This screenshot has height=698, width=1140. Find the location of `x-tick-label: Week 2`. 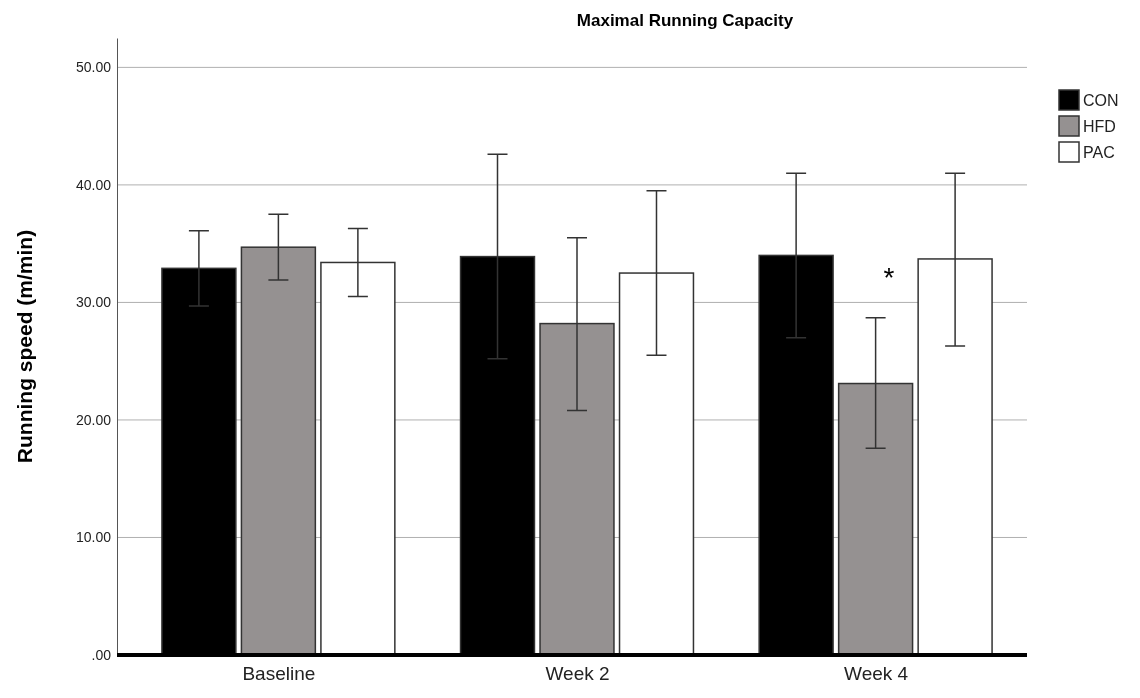

x-tick-label: Week 2 is located at coordinates (577, 674).